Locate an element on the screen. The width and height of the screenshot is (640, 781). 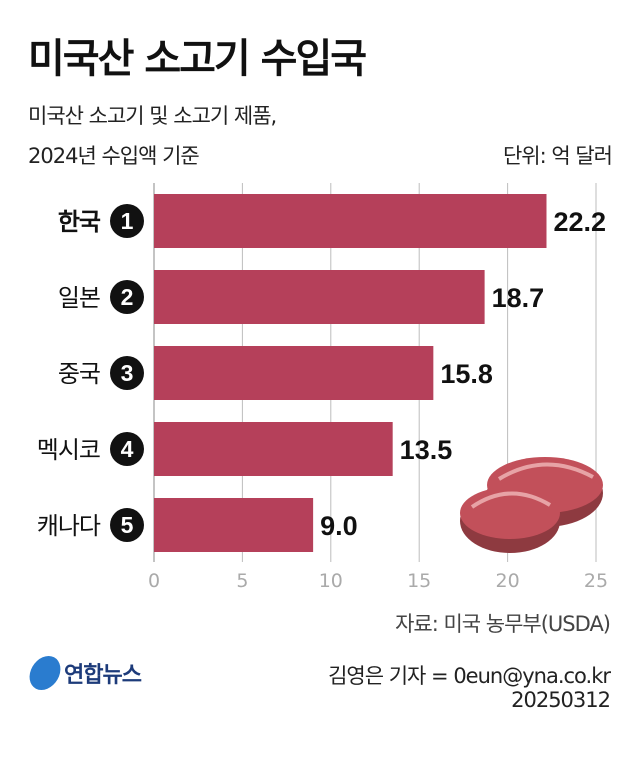
category-label: 일본 is located at coordinates (79, 298).